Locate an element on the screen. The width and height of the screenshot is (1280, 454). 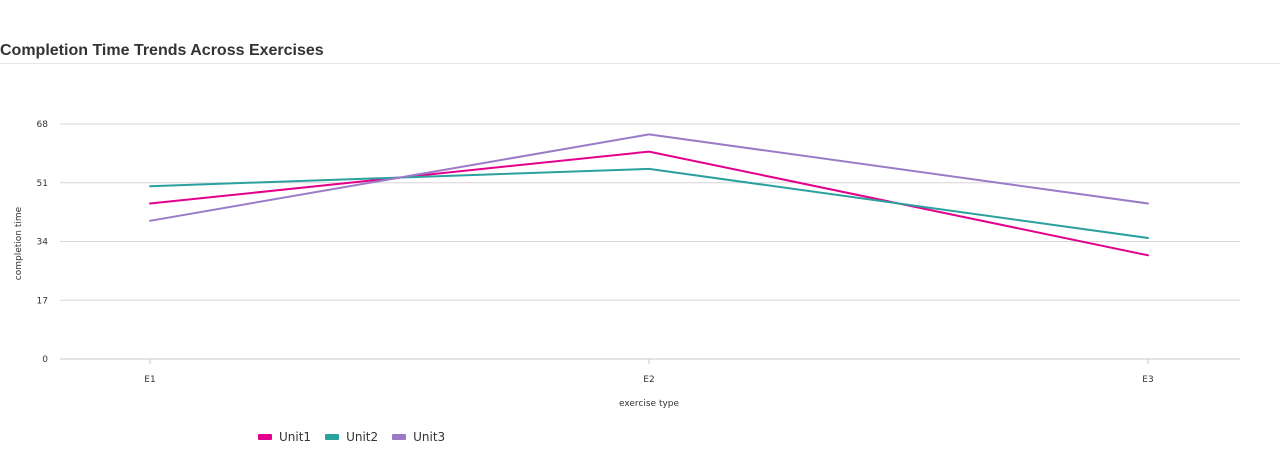
y-tick-label: 0 is located at coordinates (45, 360).